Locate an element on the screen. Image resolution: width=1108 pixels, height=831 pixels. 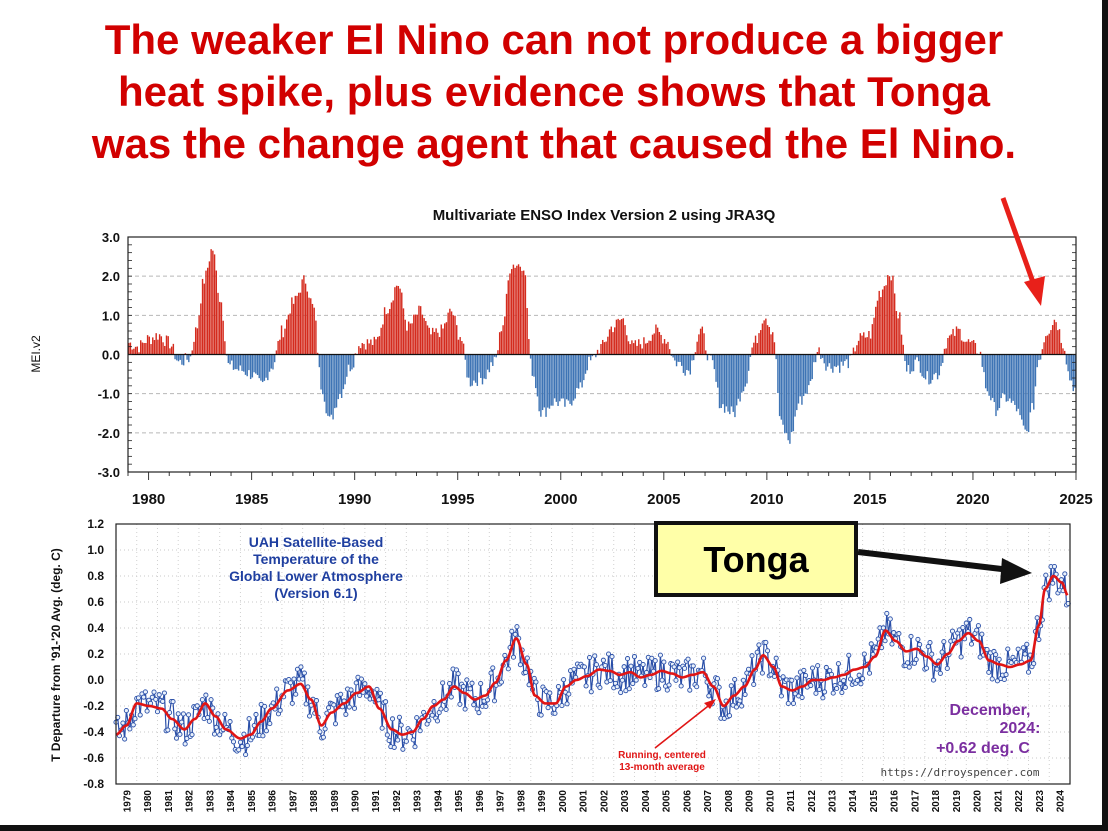
uah-x-tick-label: 1984 is located at coordinates (231, 801).